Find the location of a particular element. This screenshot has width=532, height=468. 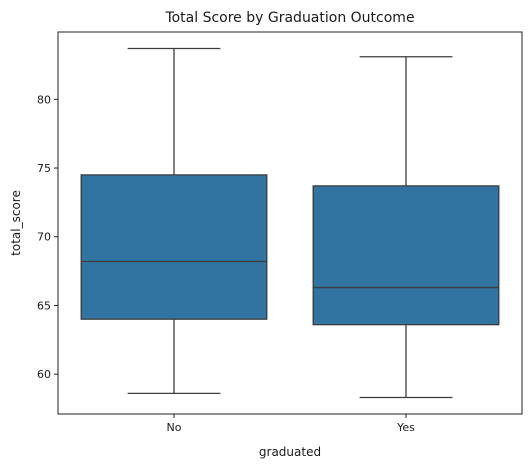

y-tick-label: 60 is located at coordinates (44, 374).